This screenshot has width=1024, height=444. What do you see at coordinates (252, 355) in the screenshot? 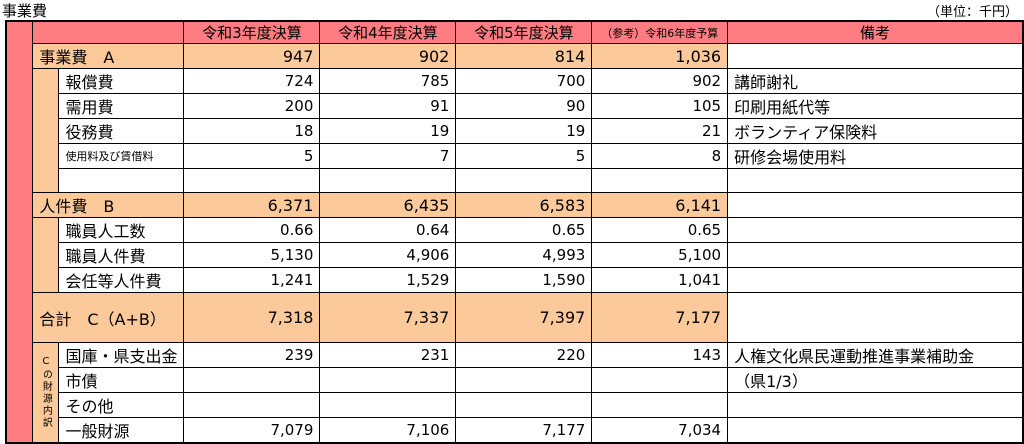
I see `value-cell: 239` at bounding box center [252, 355].